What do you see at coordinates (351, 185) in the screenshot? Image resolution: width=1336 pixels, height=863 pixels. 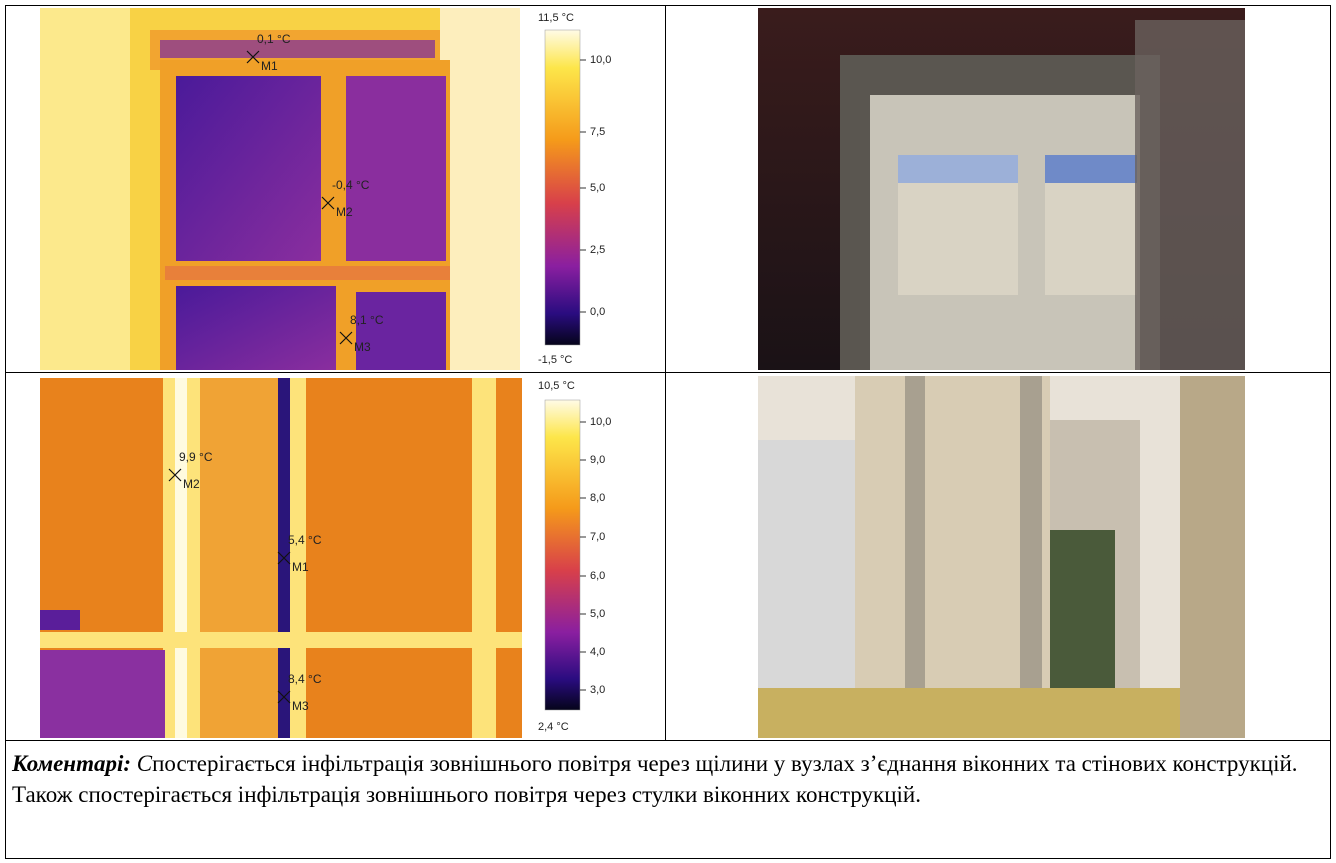 I see `marker-temp: -0,4 °C` at bounding box center [351, 185].